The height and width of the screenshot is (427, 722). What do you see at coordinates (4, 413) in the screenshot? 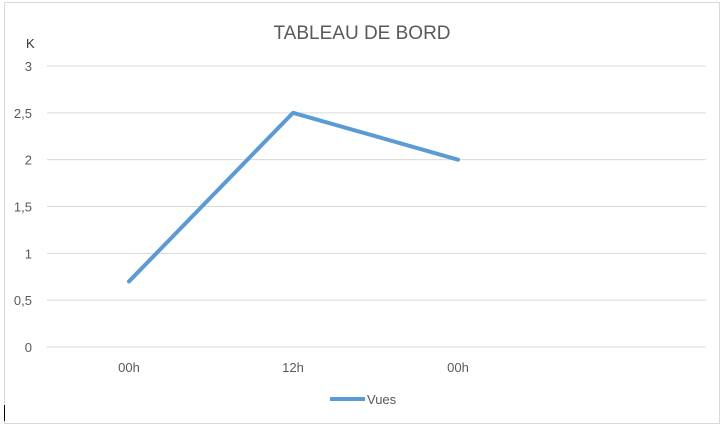
I see `text-cursor` at bounding box center [4, 413].